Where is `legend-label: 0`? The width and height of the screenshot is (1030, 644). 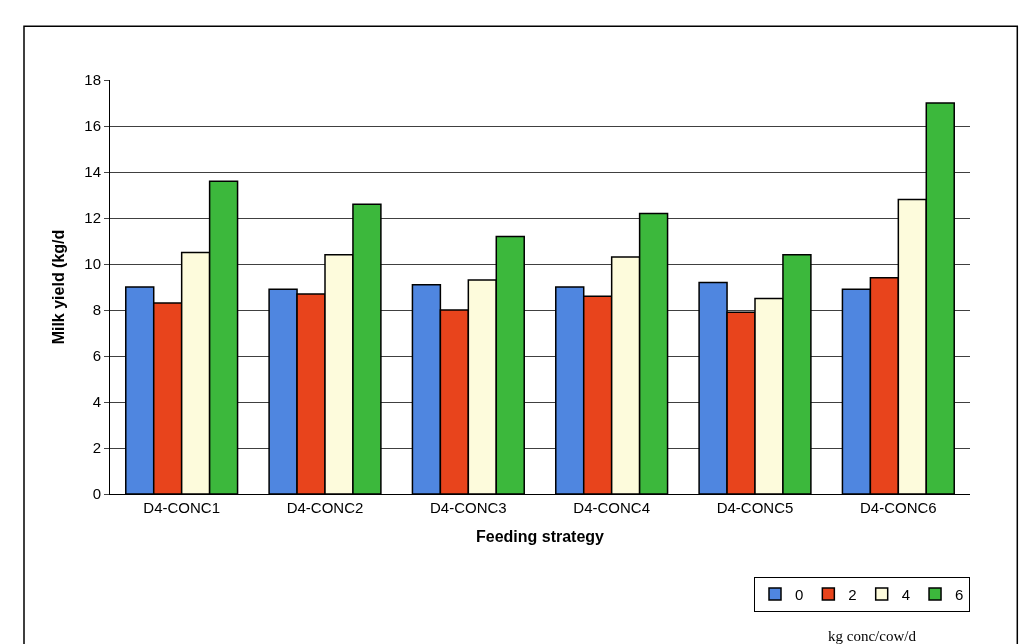 legend-label: 0 is located at coordinates (799, 594).